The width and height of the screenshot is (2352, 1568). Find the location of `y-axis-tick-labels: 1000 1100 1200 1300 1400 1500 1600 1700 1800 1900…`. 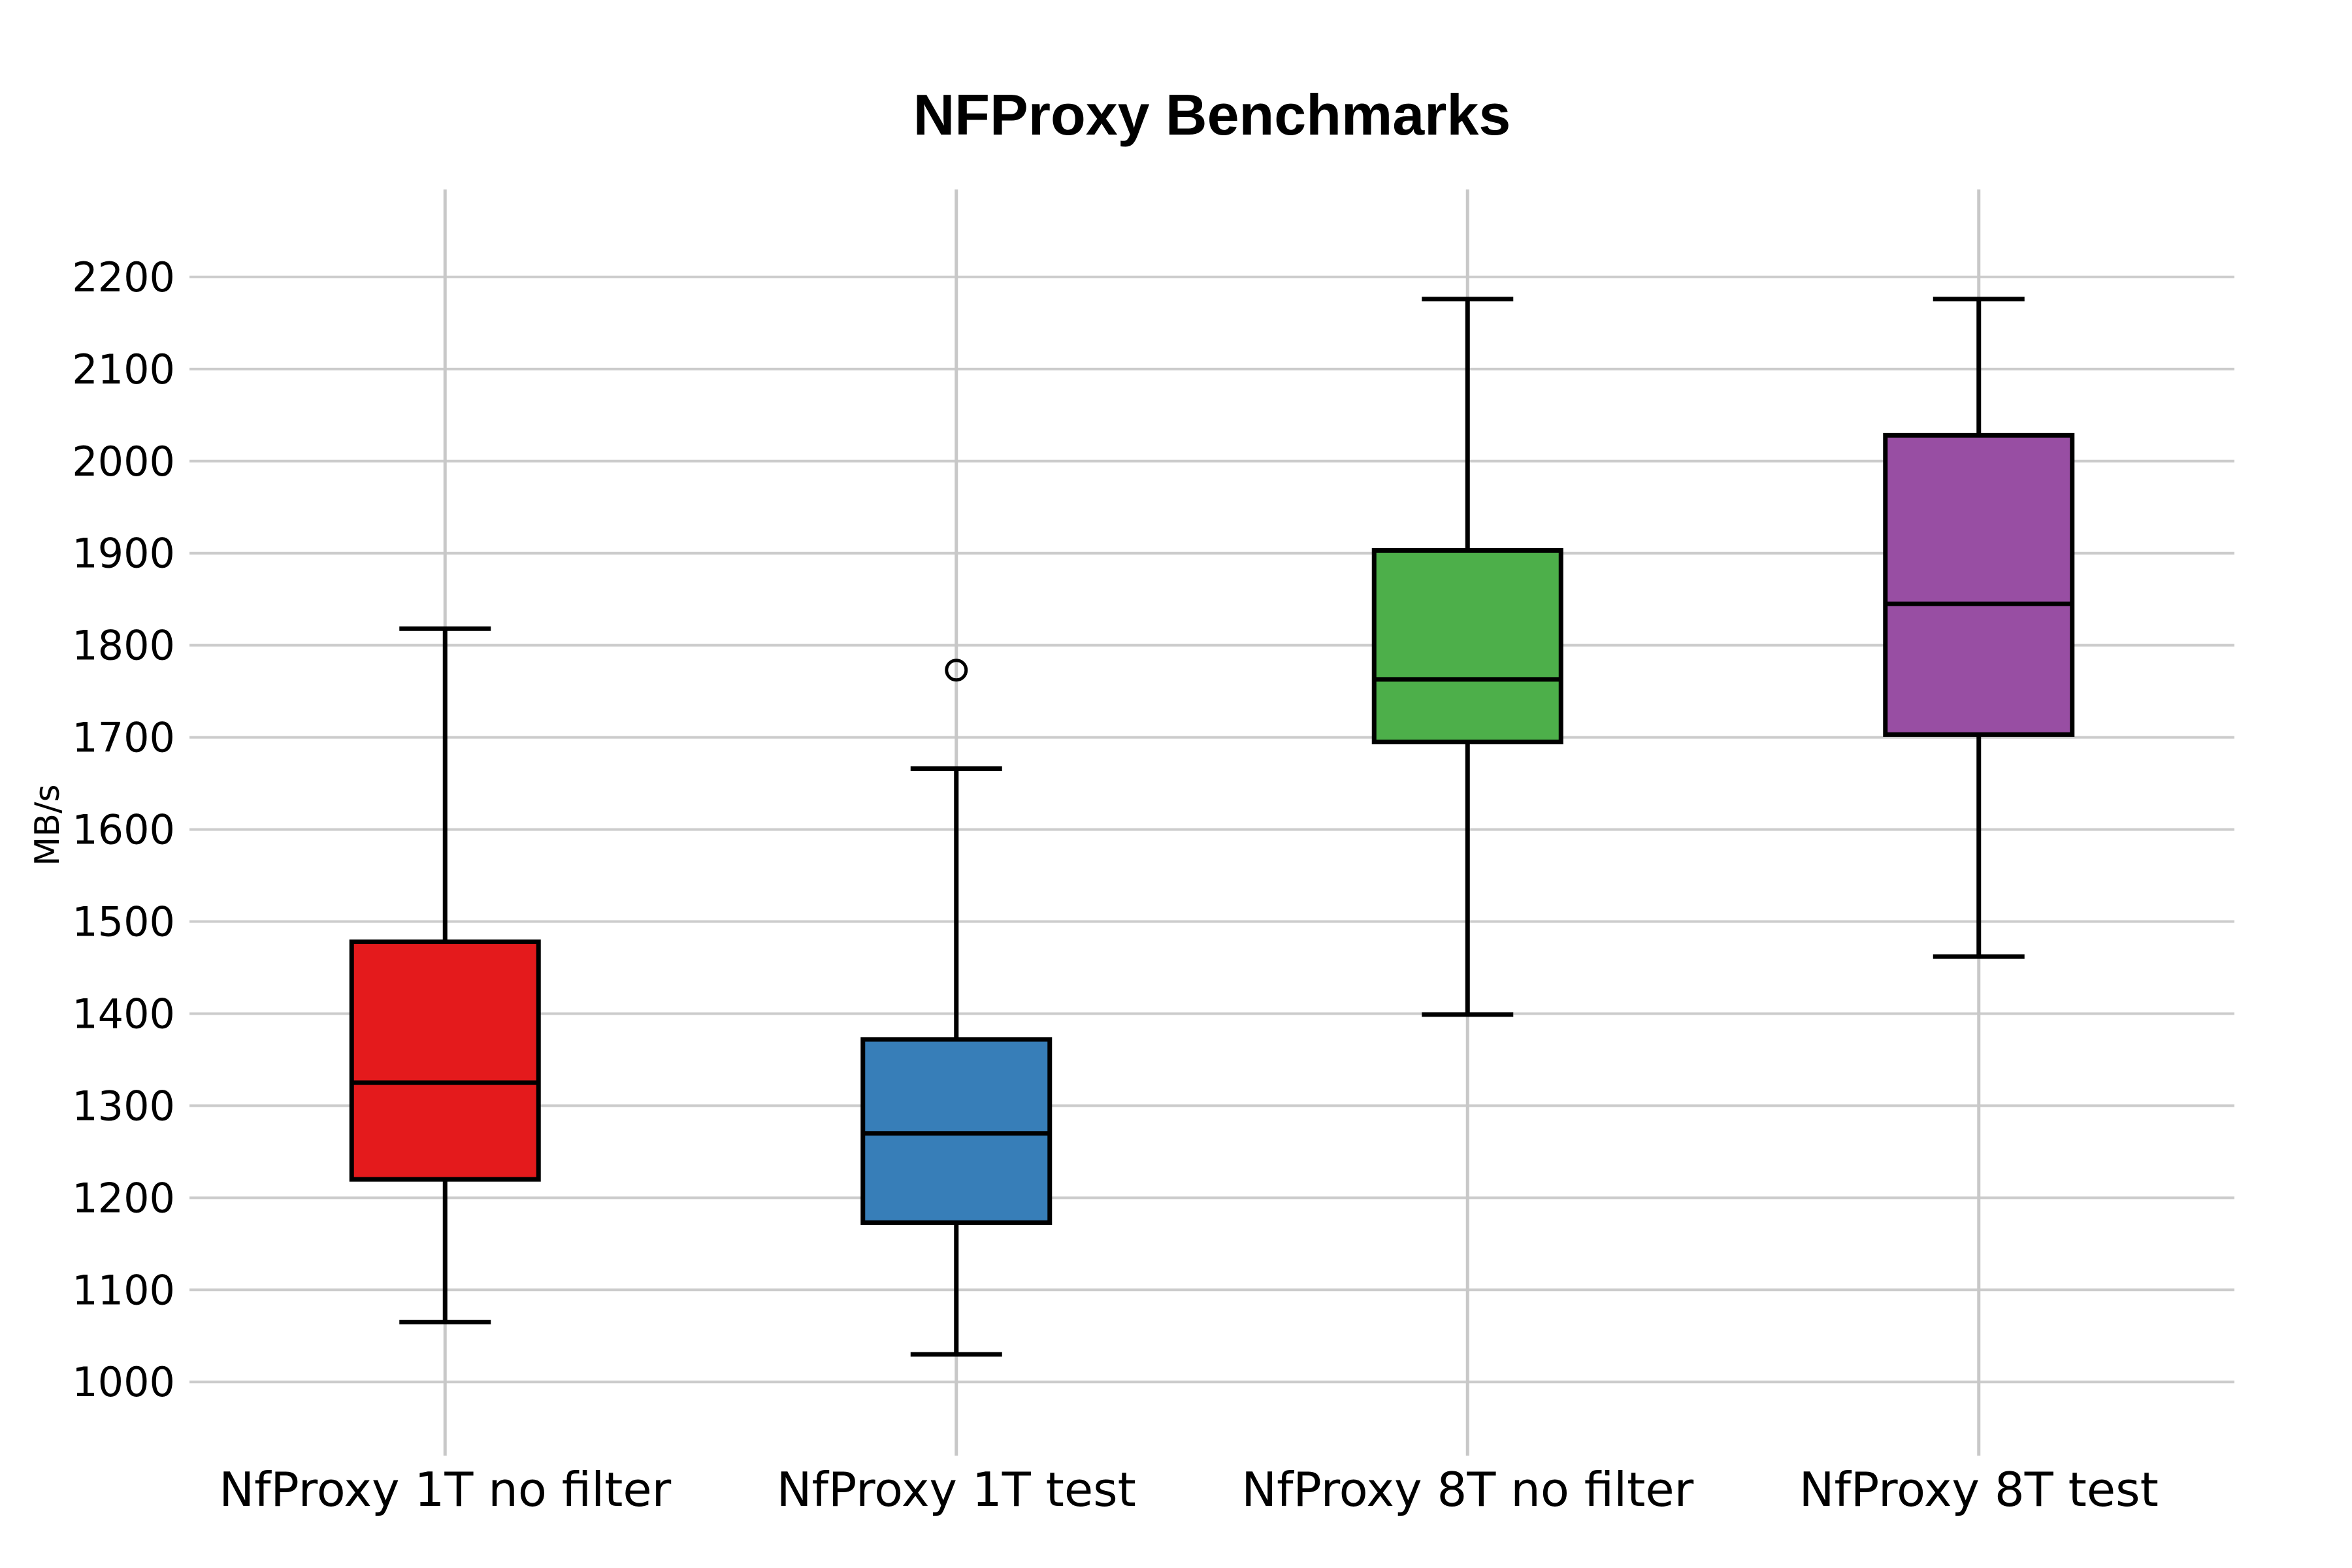

y-axis-tick-labels: 1000 1100 1200 1300 1400 1500 1600 1700 1800 1900… is located at coordinates (123, 829).